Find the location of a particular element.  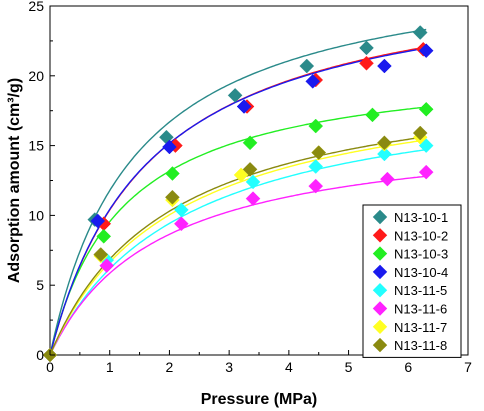

x-tick-label: 5 is located at coordinates (349, 367).